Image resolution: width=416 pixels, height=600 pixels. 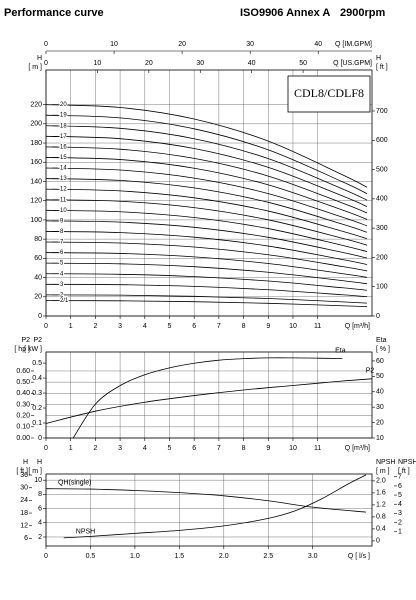 What do you see at coordinates (62, 274) in the screenshot?
I see `curve-label: 4` at bounding box center [62, 274].